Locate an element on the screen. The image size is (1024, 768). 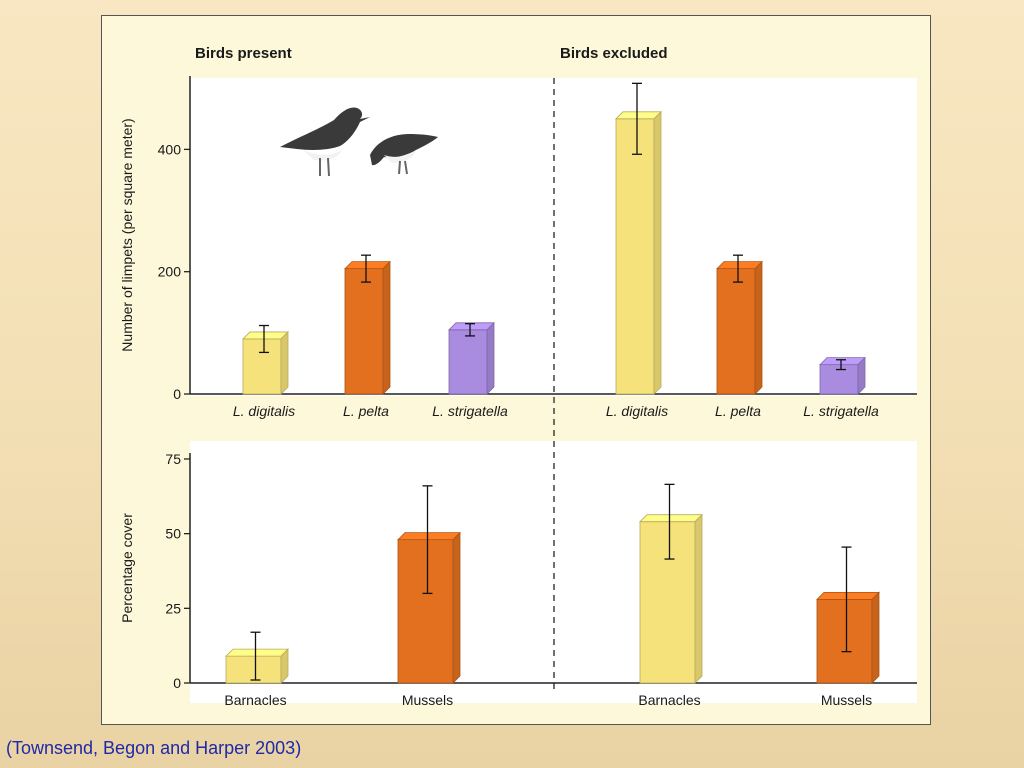
bar-top-bottom-s0-c0 is located at coordinates (257, 652).